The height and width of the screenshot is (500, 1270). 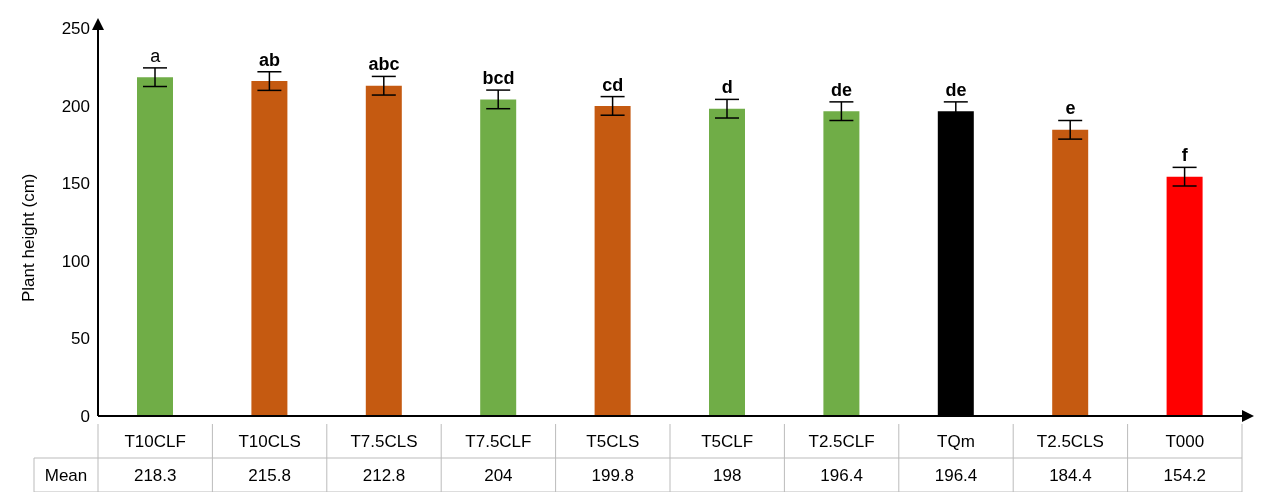 I want to click on annotation: ab, so click(x=270, y=59).